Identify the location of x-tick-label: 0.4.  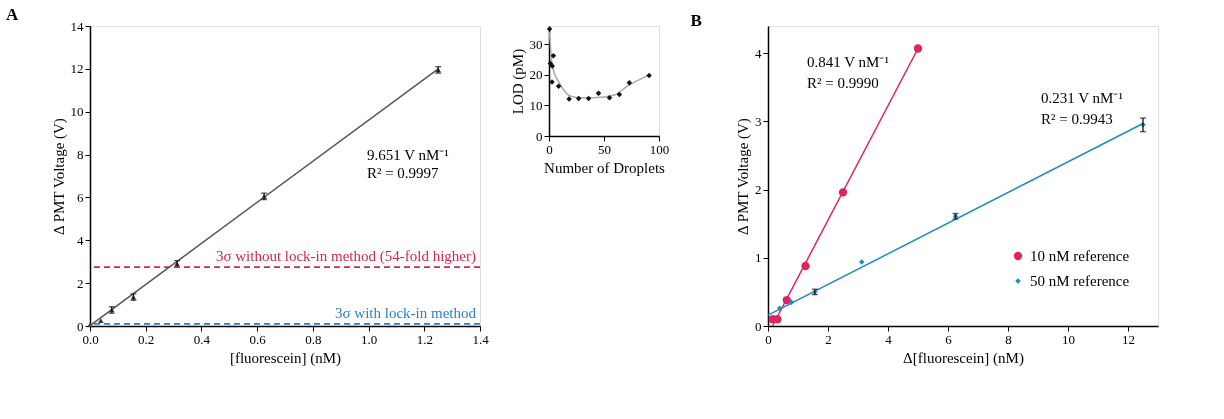
(202, 339).